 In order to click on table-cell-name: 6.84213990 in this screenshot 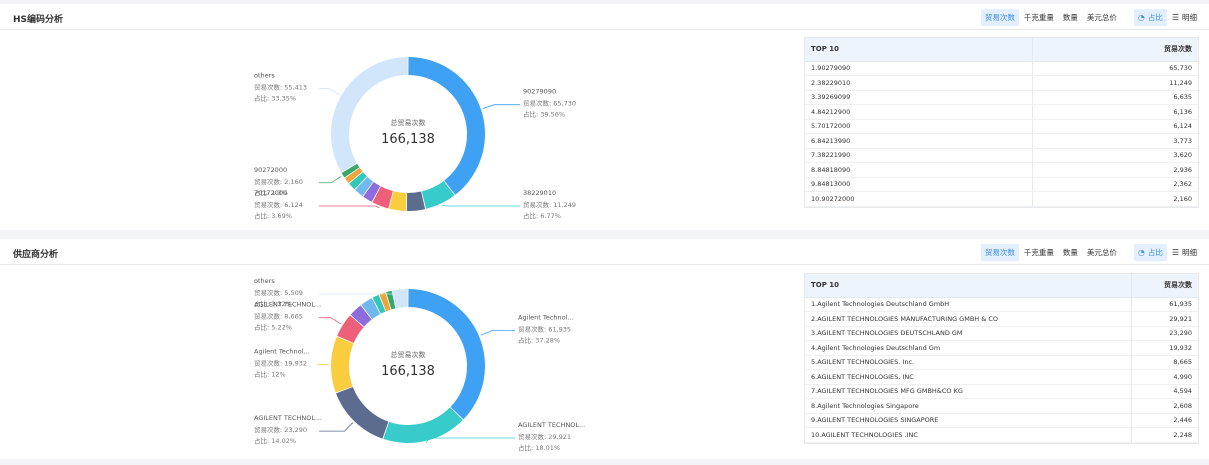, I will do `click(919, 141)`.